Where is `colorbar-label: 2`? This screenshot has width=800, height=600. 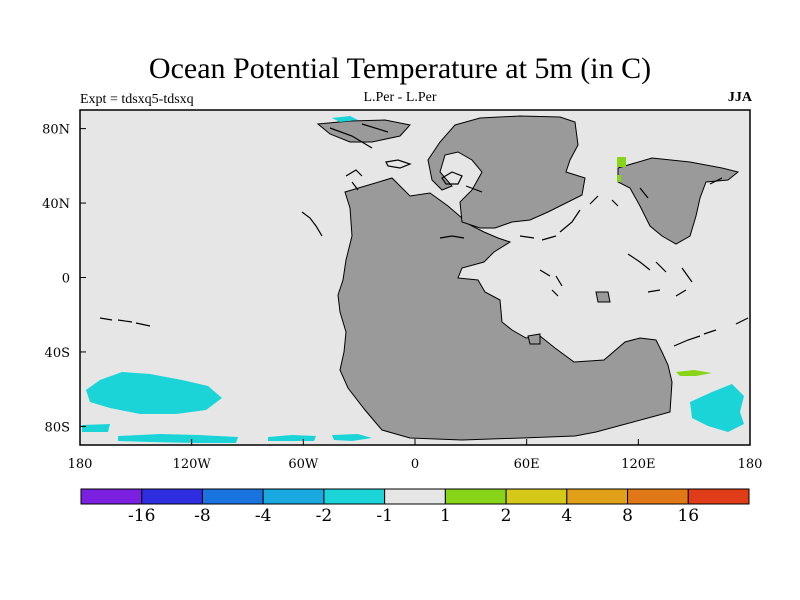 colorbar-label: 2 is located at coordinates (506, 516).